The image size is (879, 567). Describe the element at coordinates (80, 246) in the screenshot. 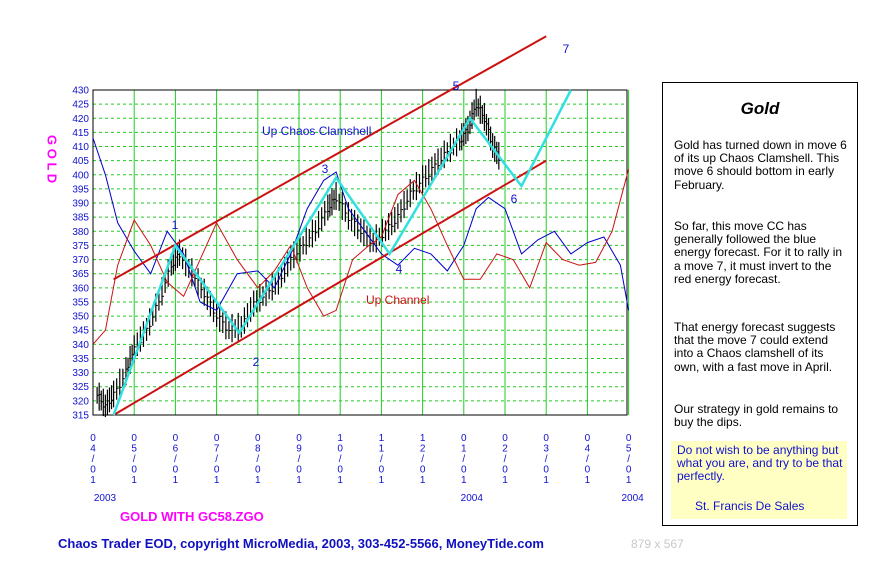

I see `y-tick-label: 375` at that location.